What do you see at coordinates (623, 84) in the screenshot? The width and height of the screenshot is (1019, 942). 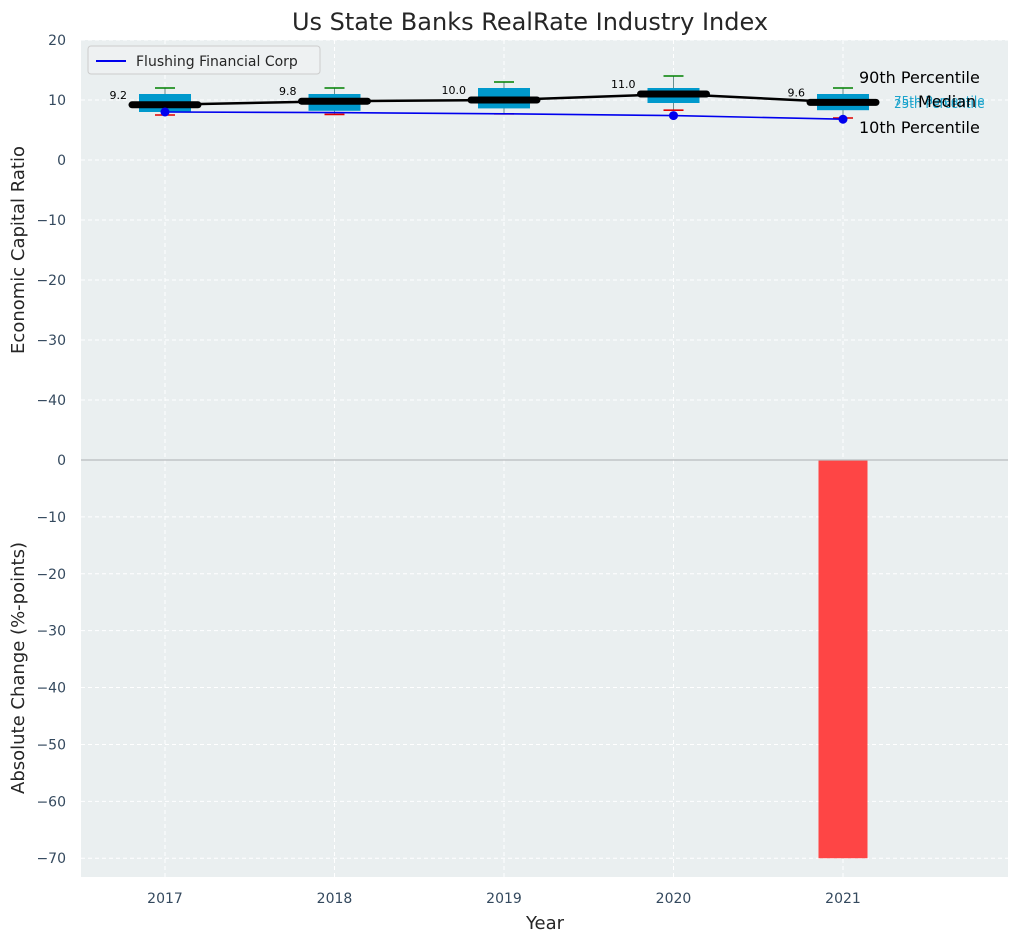 I see `median-value-label: 11.0` at bounding box center [623, 84].